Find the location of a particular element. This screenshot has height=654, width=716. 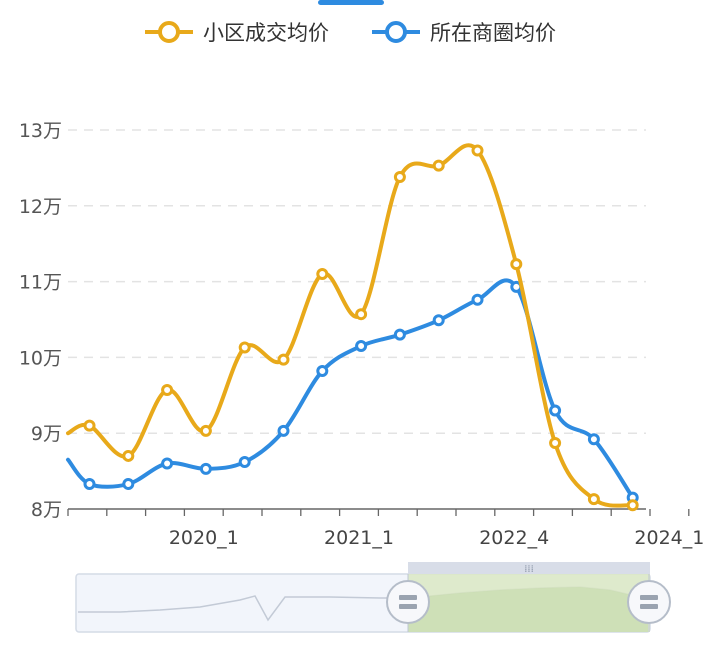

zoom-right-handle is located at coordinates (649, 603).